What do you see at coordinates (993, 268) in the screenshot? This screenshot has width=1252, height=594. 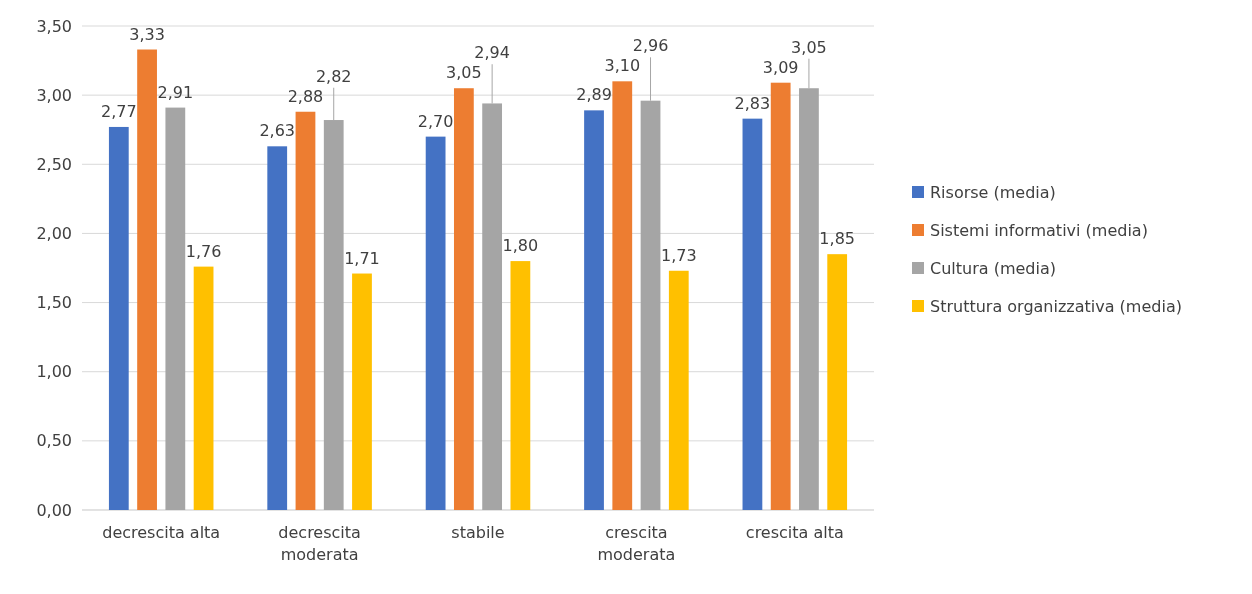 I see `legend-label: Cultura (media)` at bounding box center [993, 268].